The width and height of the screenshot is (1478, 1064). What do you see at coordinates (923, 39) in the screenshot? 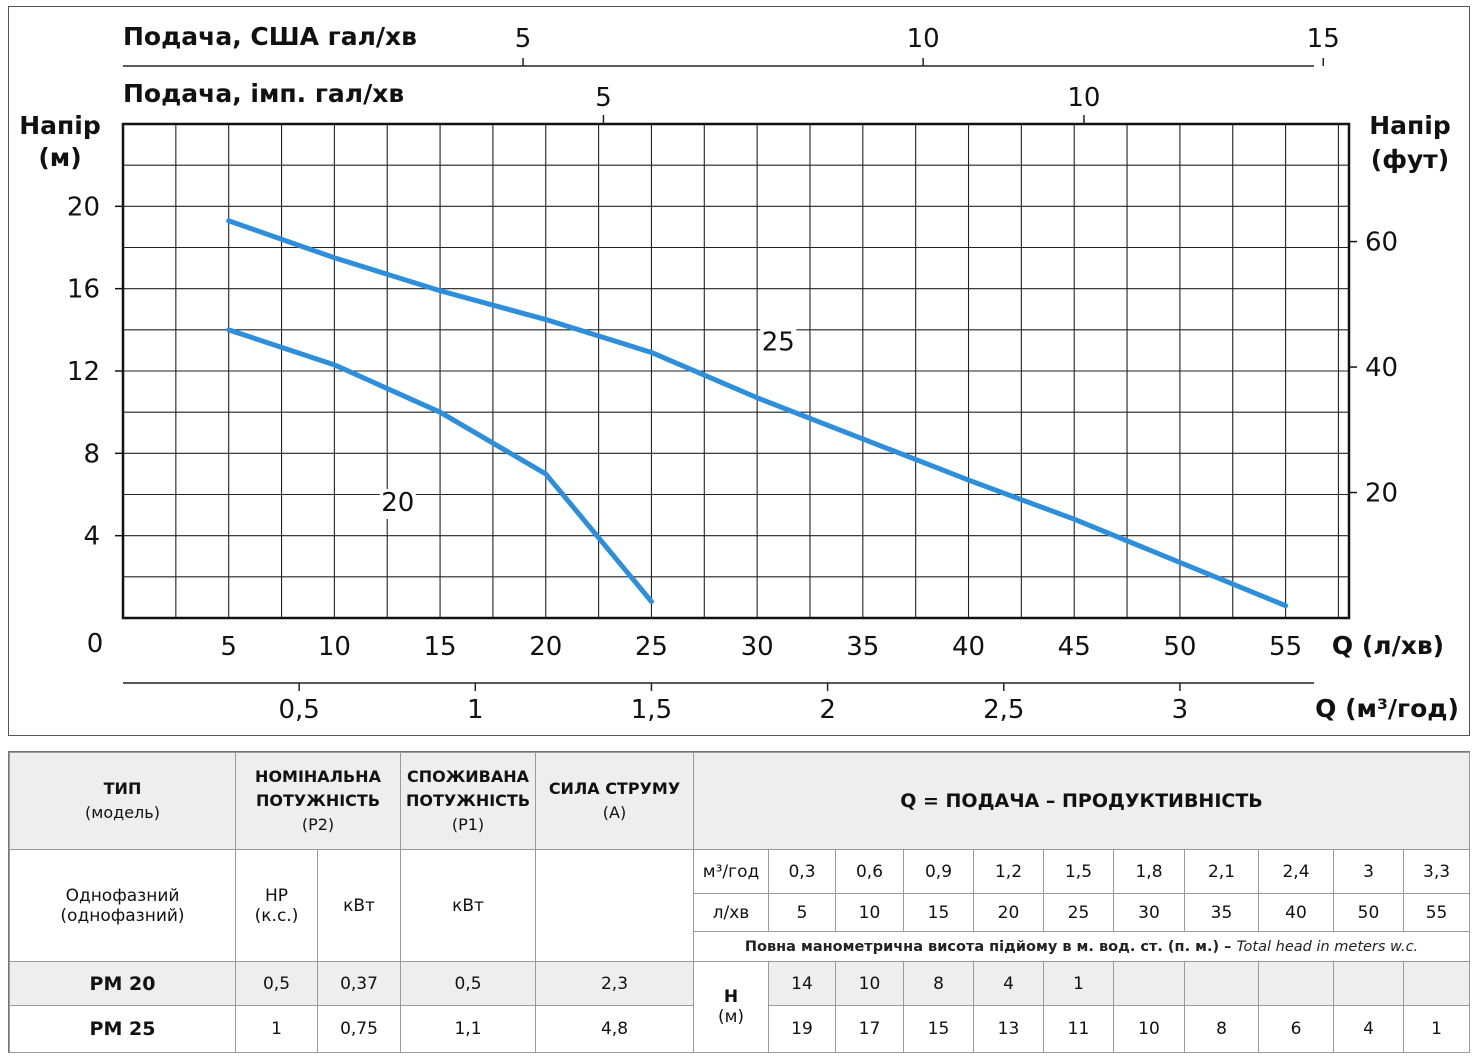
I see `top-axis-us-tick-label: 10` at bounding box center [923, 39].